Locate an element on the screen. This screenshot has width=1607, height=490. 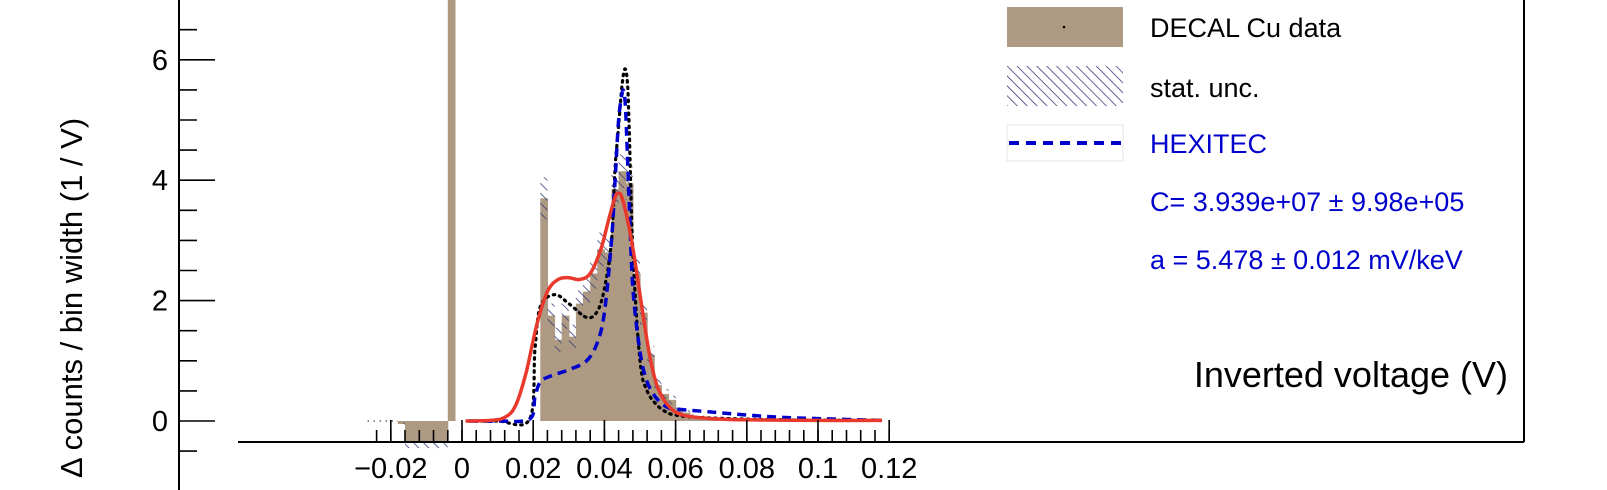
y-tick-label: 4 is located at coordinates (160, 181).